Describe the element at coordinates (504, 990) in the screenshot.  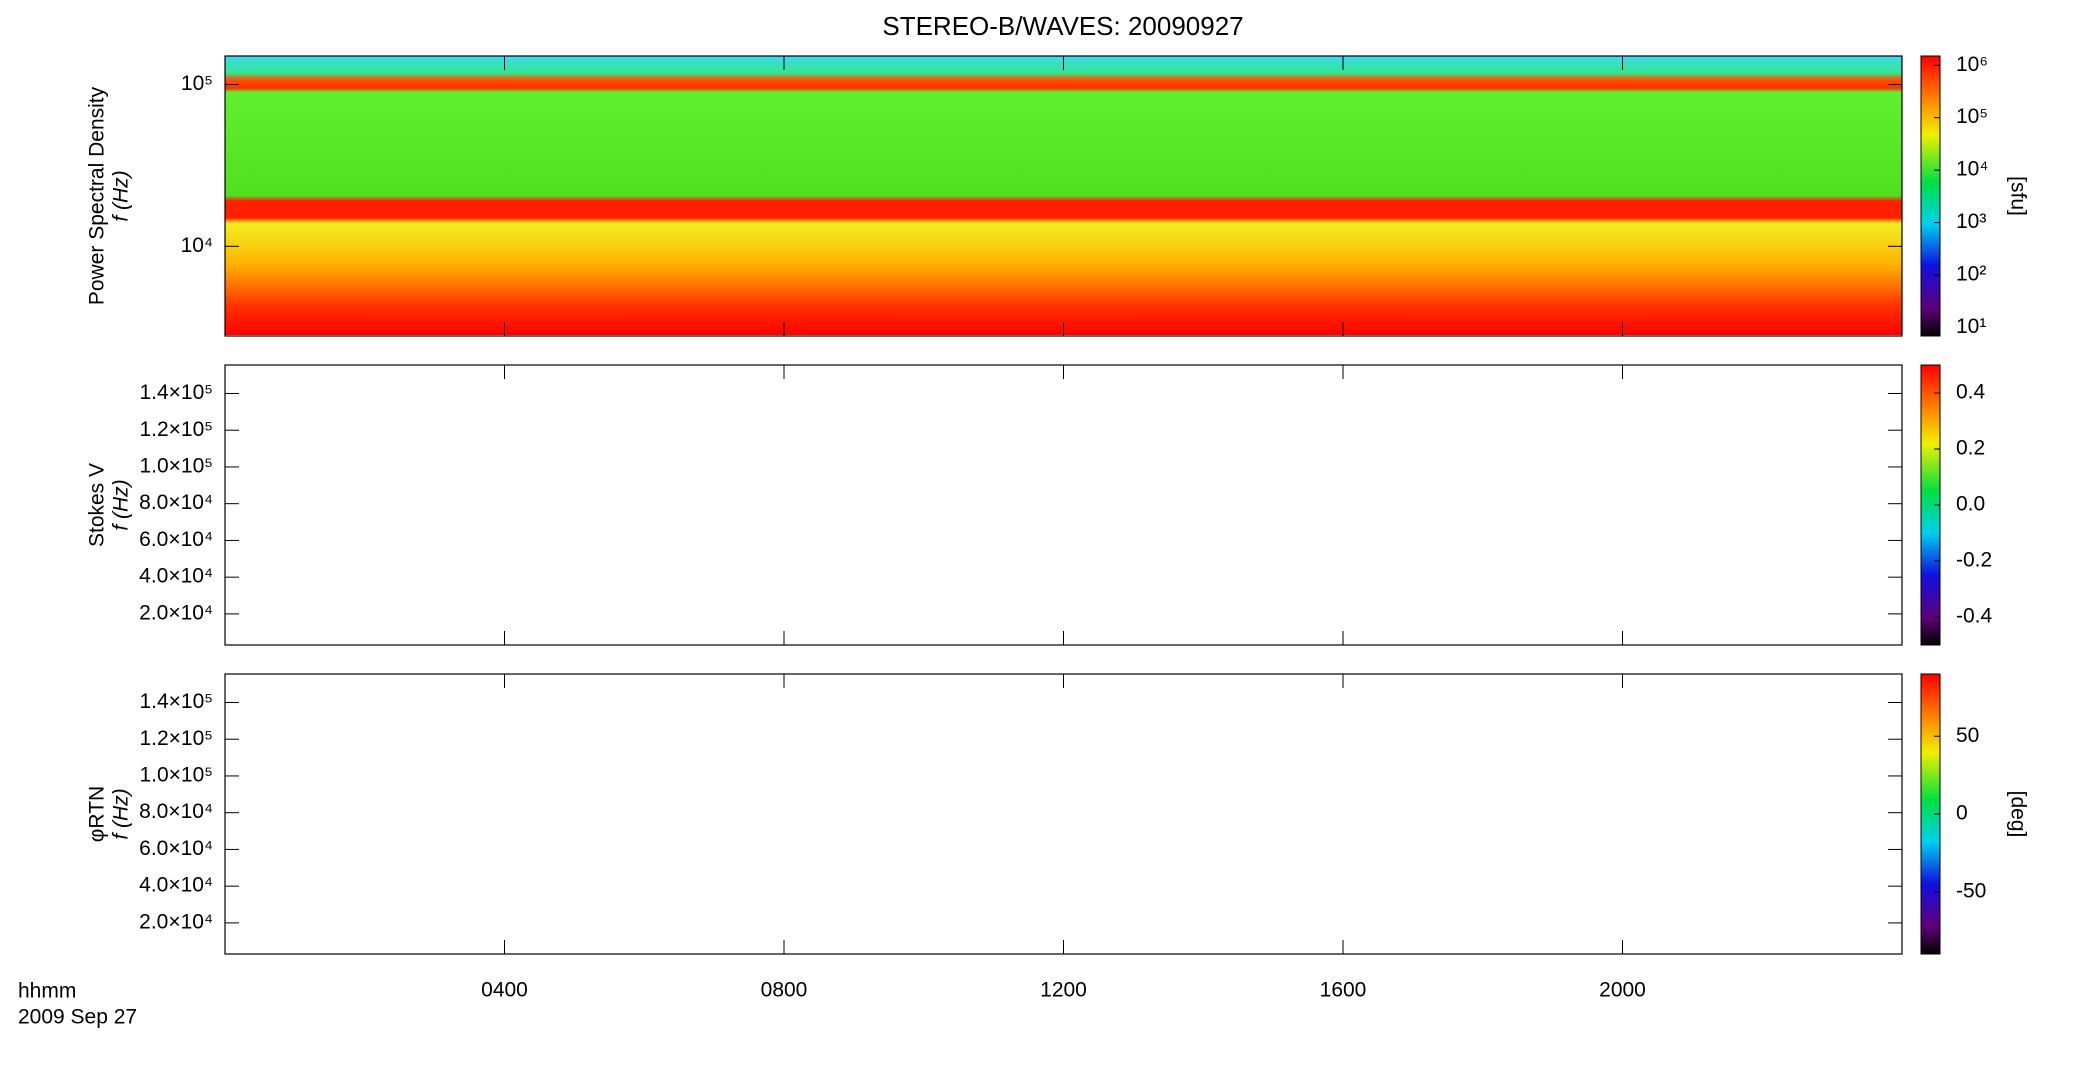
I see `x-tick-label: 0400` at that location.